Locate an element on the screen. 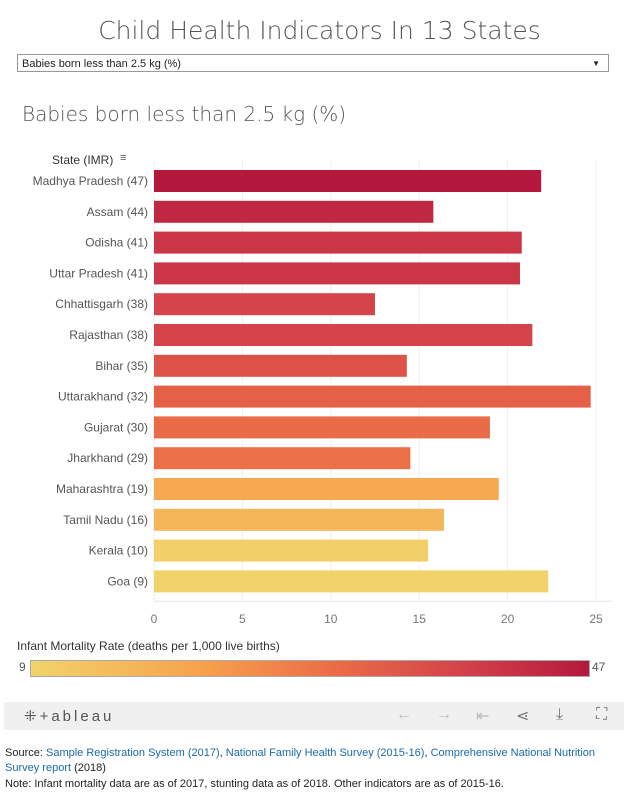  dashboard-title: Child Health Indicators In 13 States is located at coordinates (319, 30).